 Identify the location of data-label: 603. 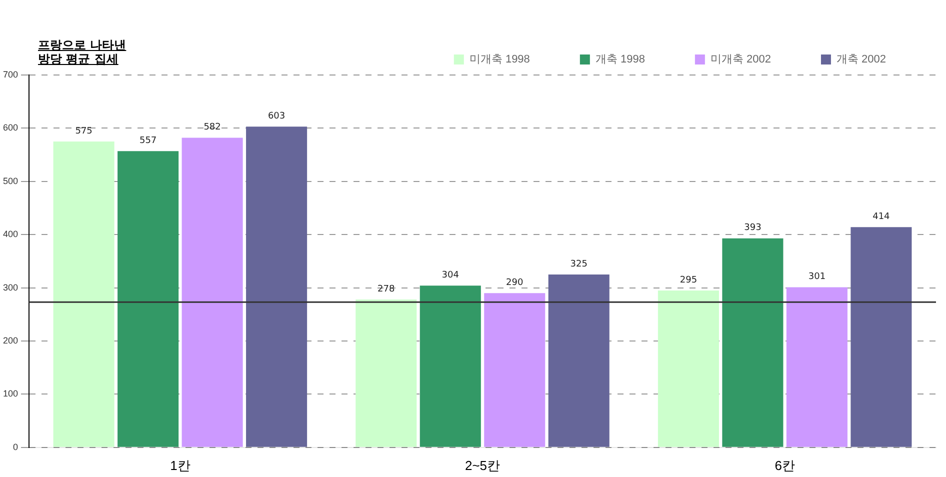
(277, 116).